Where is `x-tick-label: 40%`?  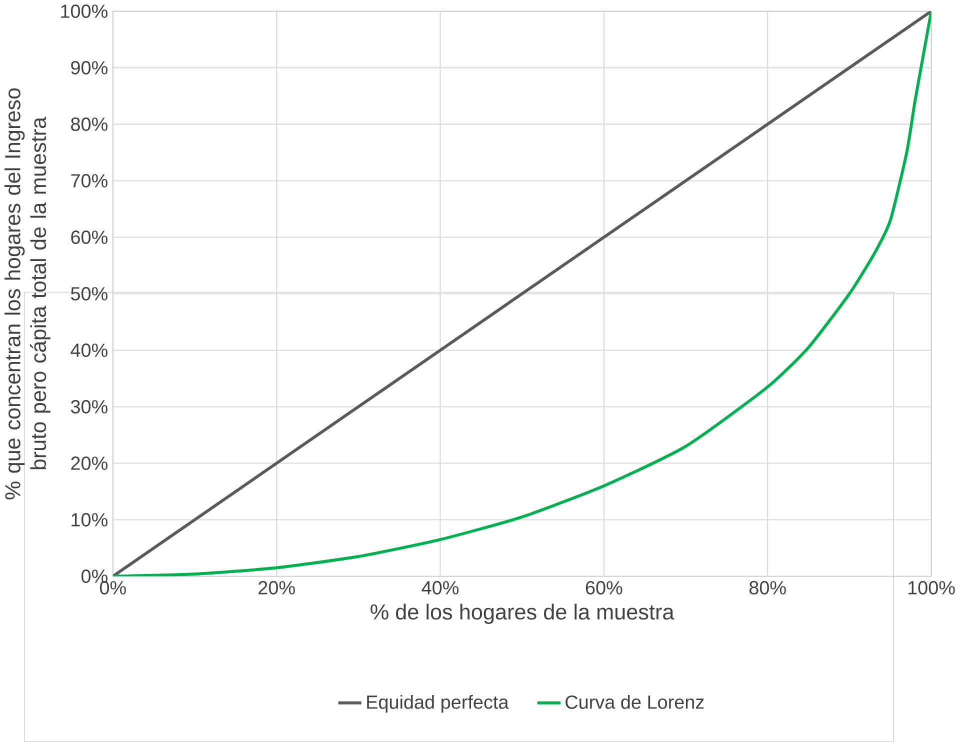 x-tick-label: 40% is located at coordinates (440, 587).